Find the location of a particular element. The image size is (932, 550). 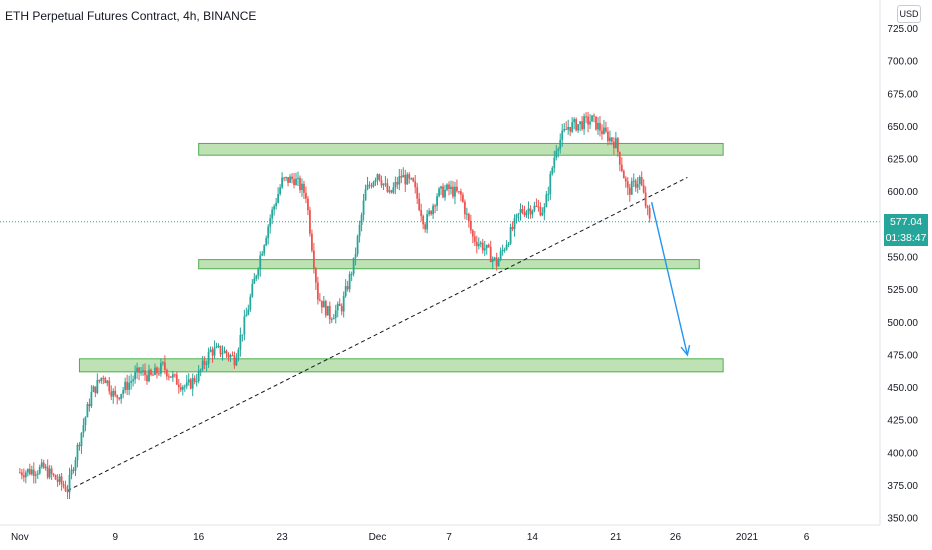

y-tick-label: 425.00 is located at coordinates (902, 421).